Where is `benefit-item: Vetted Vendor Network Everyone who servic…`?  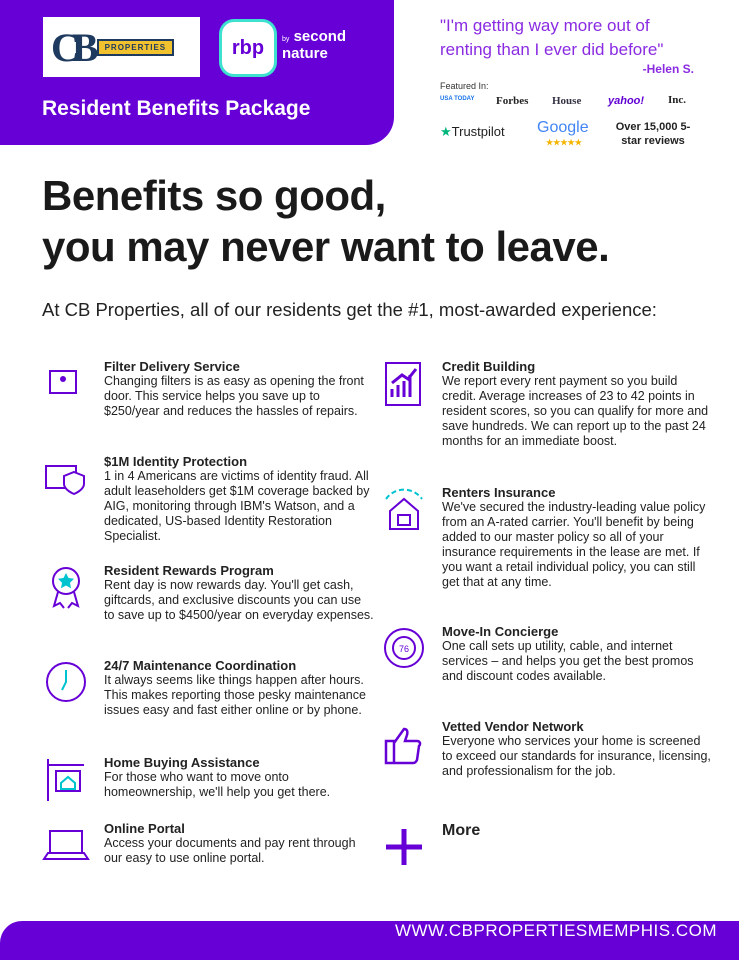
benefit-item: Vetted Vendor Network Everyone who servic… is located at coordinates (548, 749).